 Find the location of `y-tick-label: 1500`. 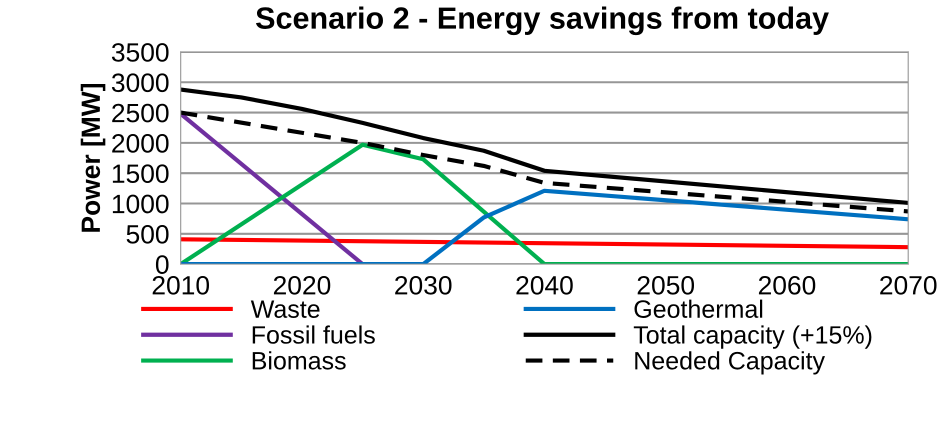

y-tick-label: 1500 is located at coordinates (140, 174).